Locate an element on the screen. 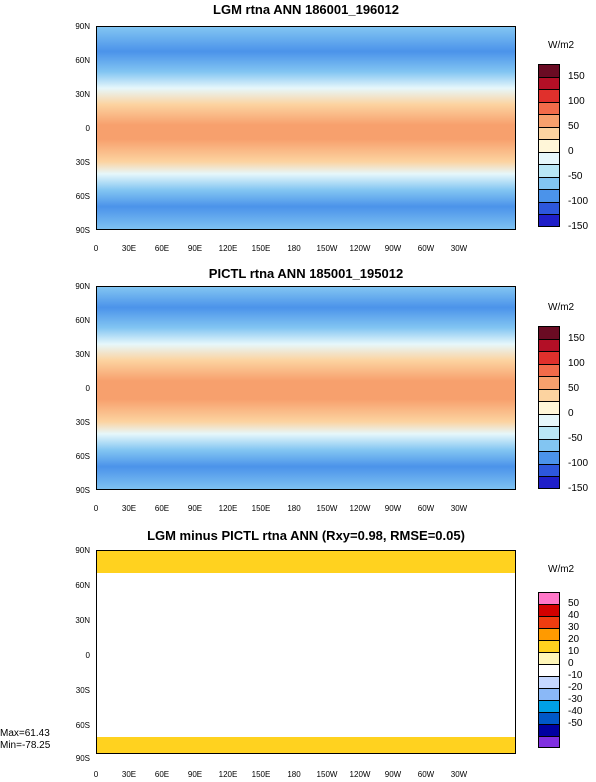 This screenshot has height=782, width=596. min-label: Min=-78.25 is located at coordinates (25, 745).